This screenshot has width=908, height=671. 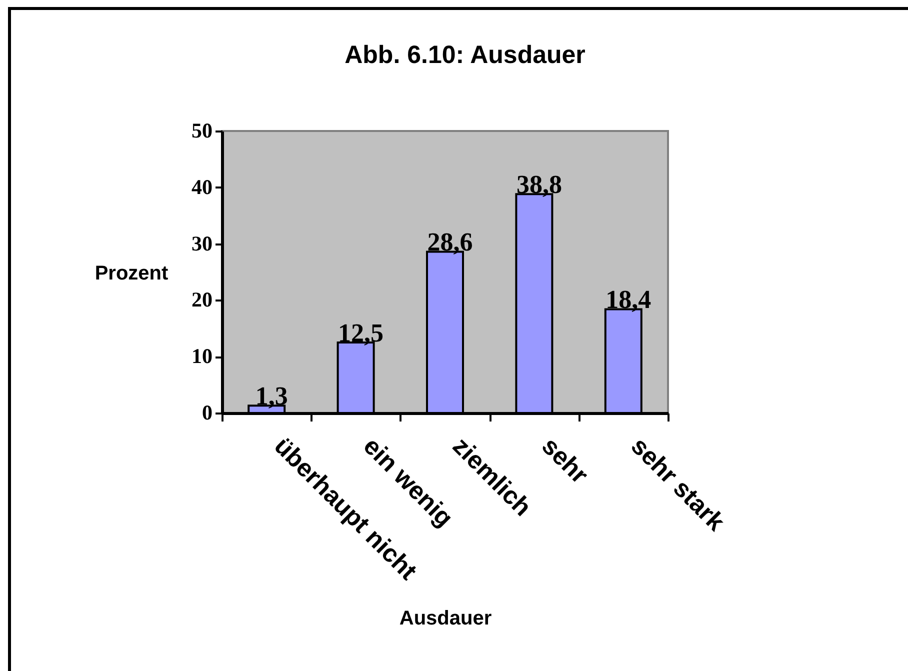 What do you see at coordinates (465, 55) in the screenshot?
I see `chart-title: Abb. 6.10: Ausdauer` at bounding box center [465, 55].